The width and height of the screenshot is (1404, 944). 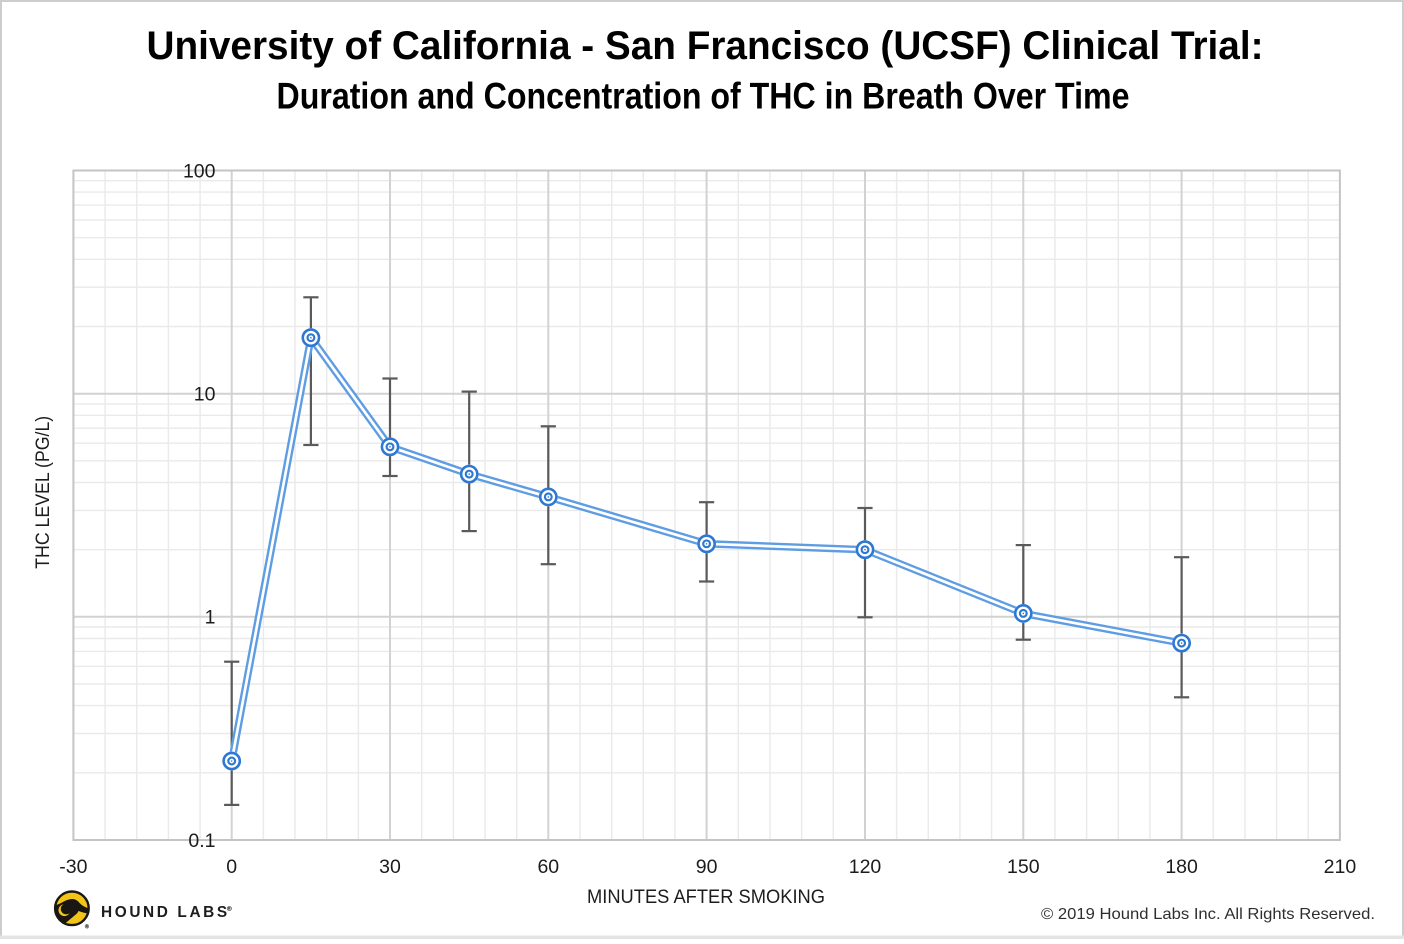 I want to click on svg-text: 60, so click(x=548, y=867).